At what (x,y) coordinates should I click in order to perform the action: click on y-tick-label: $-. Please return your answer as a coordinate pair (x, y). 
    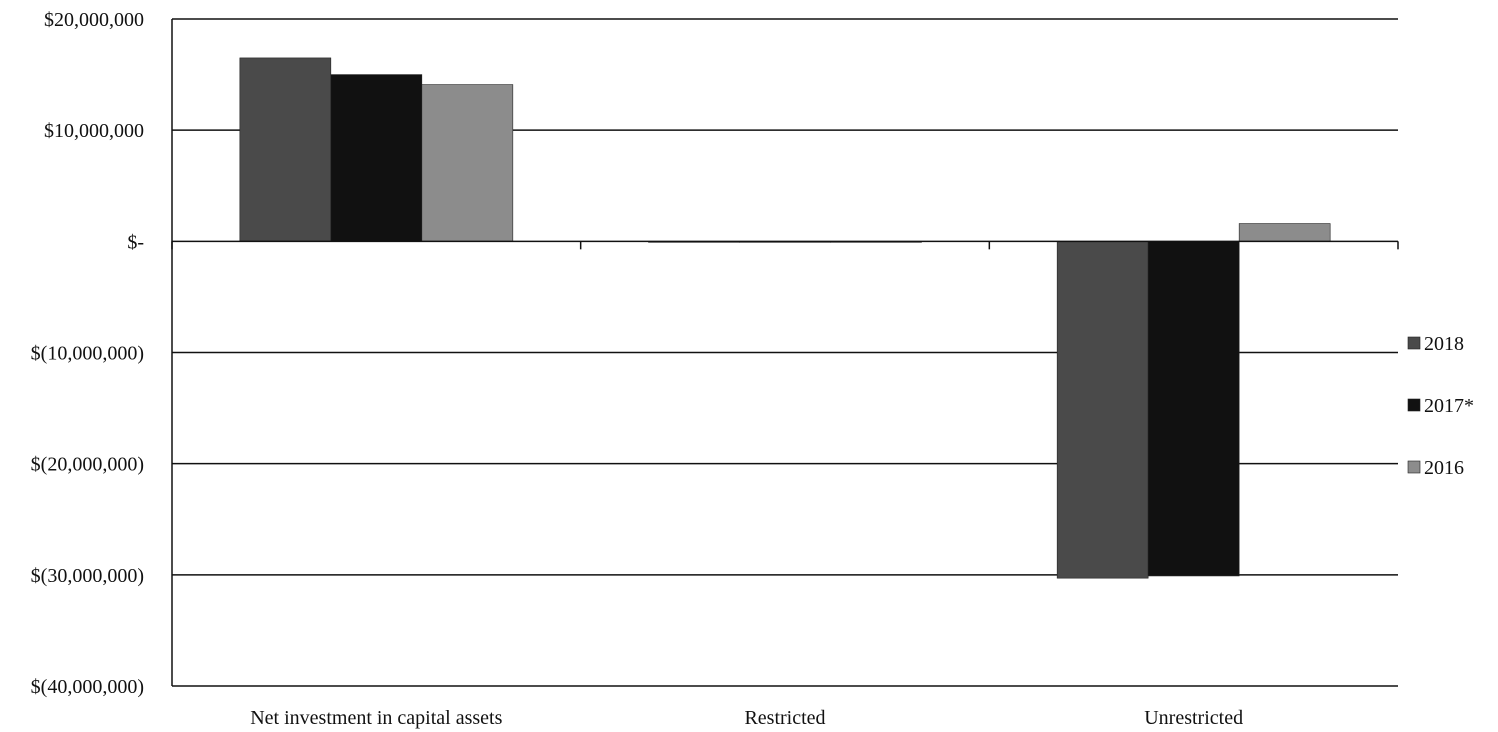
    Looking at the image, I should click on (135, 242).